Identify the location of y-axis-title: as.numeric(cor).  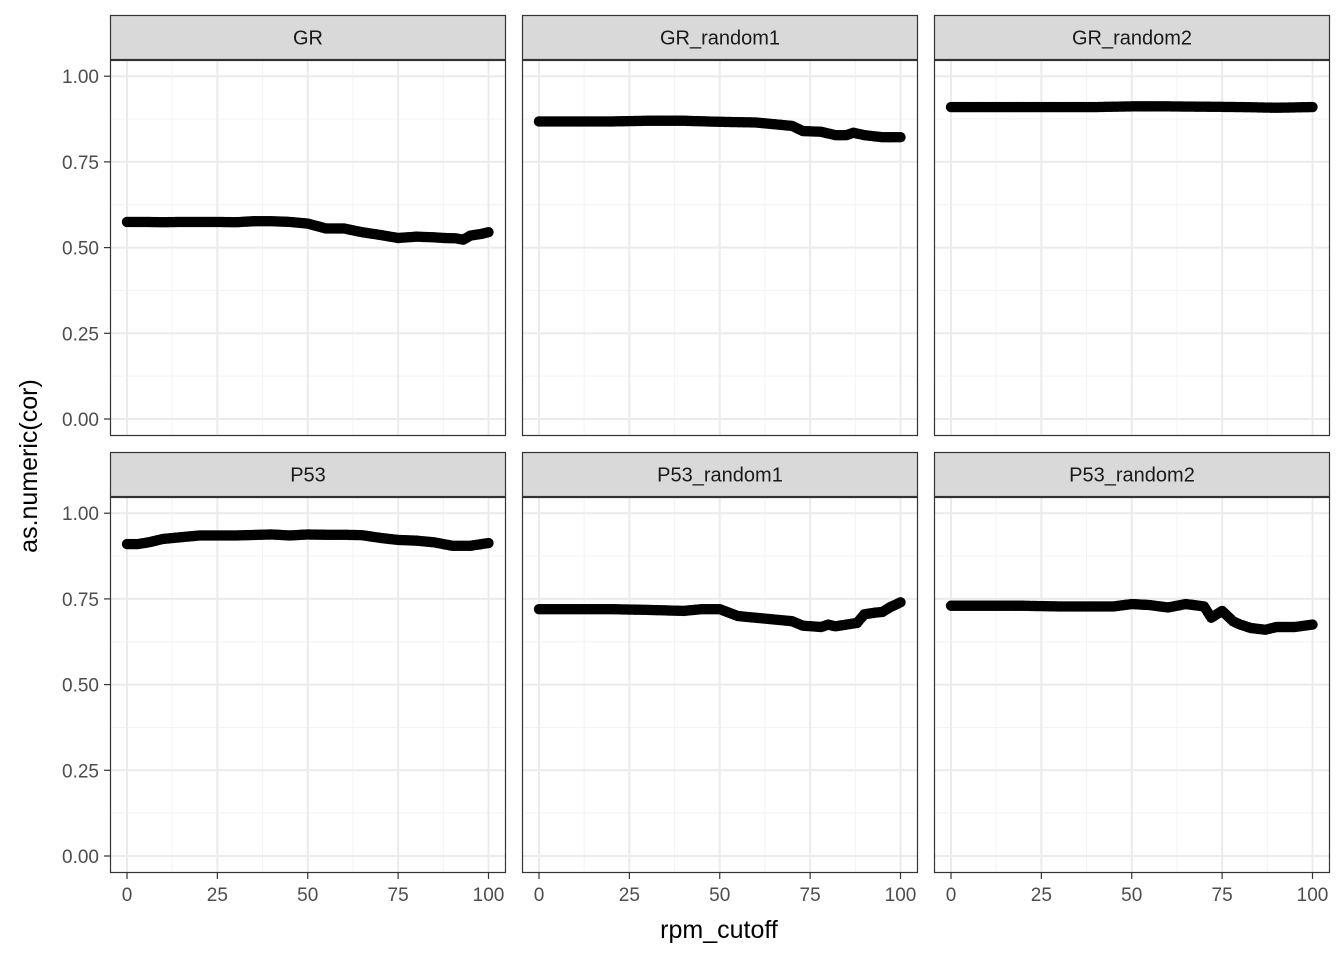
(29, 466).